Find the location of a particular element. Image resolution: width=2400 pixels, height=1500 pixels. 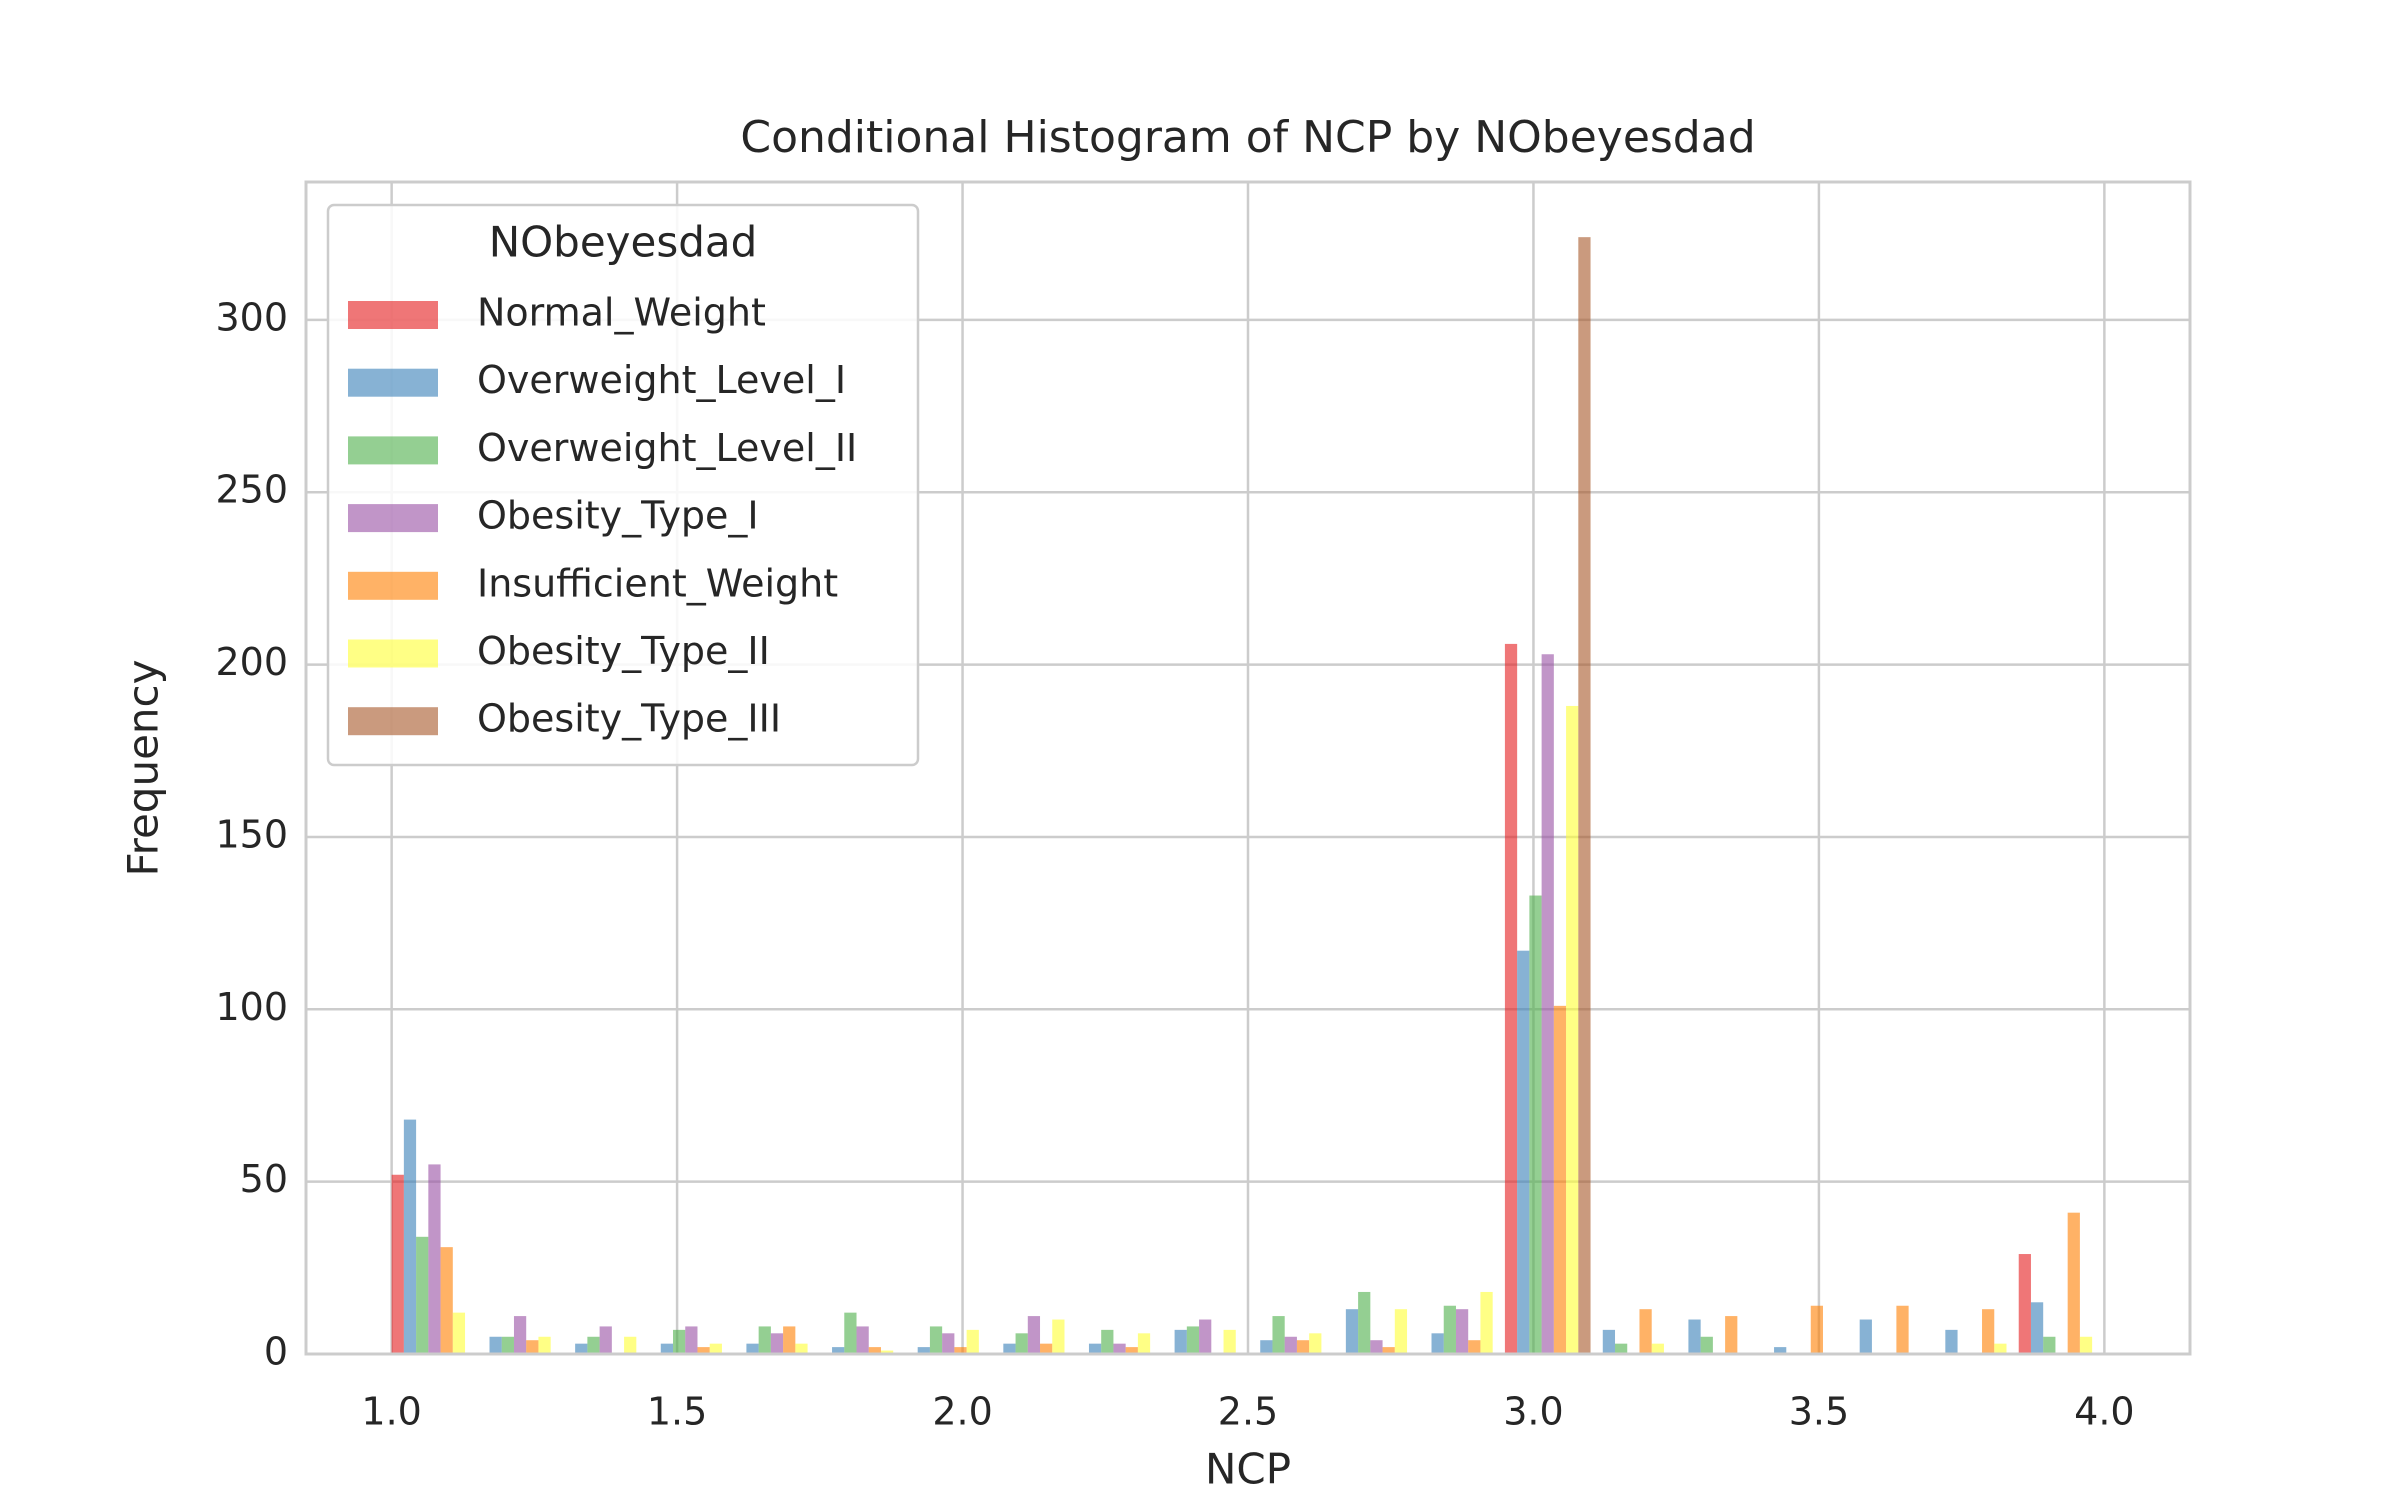

y-tick-label: 150 is located at coordinates (251, 834).